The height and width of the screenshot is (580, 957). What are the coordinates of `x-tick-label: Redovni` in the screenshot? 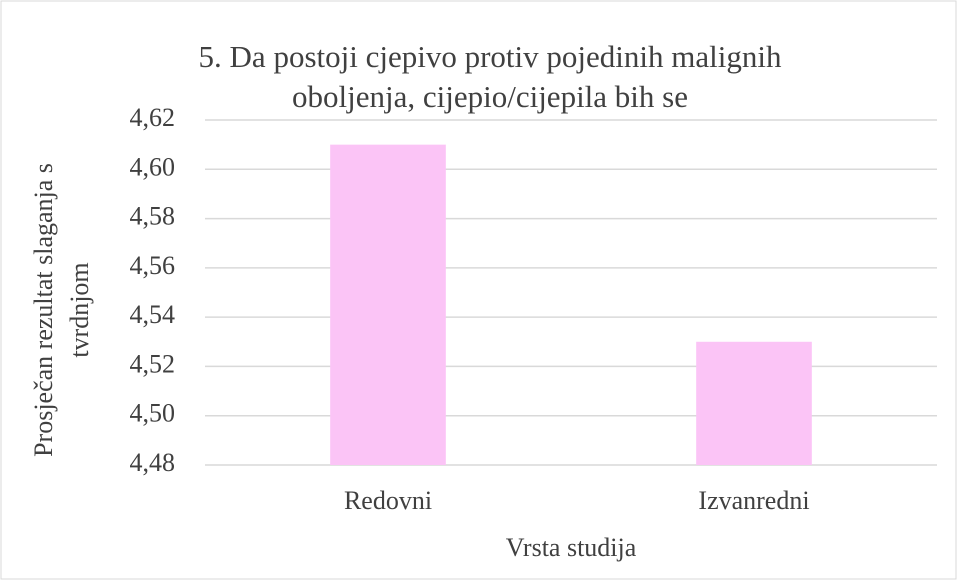 It's located at (388, 500).